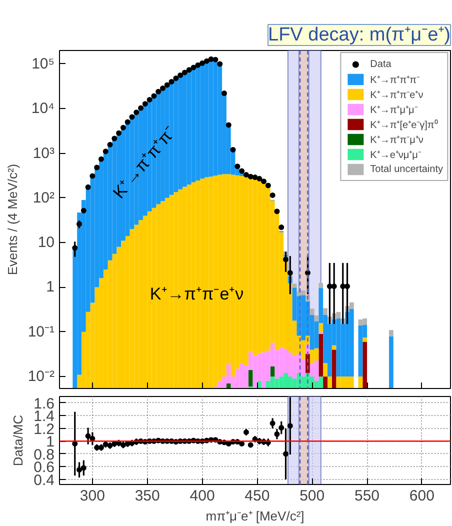 The width and height of the screenshot is (452, 526). Describe the element at coordinates (397, 140) in the screenshot. I see `legend-label: K⁺→π⁺π⁻μ⁺ν` at that location.